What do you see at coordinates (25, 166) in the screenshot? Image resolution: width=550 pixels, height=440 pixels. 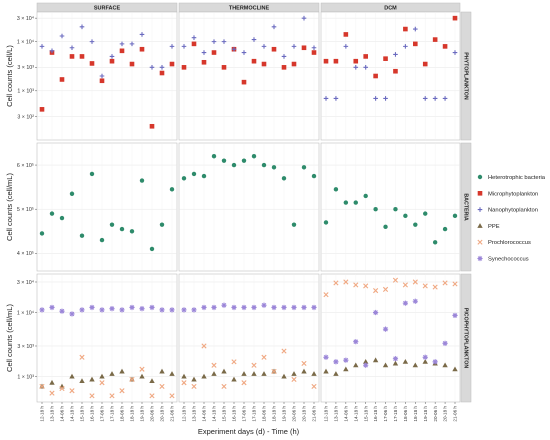 I see `y-tick-label: 6 × 10⁵` at bounding box center [25, 166].